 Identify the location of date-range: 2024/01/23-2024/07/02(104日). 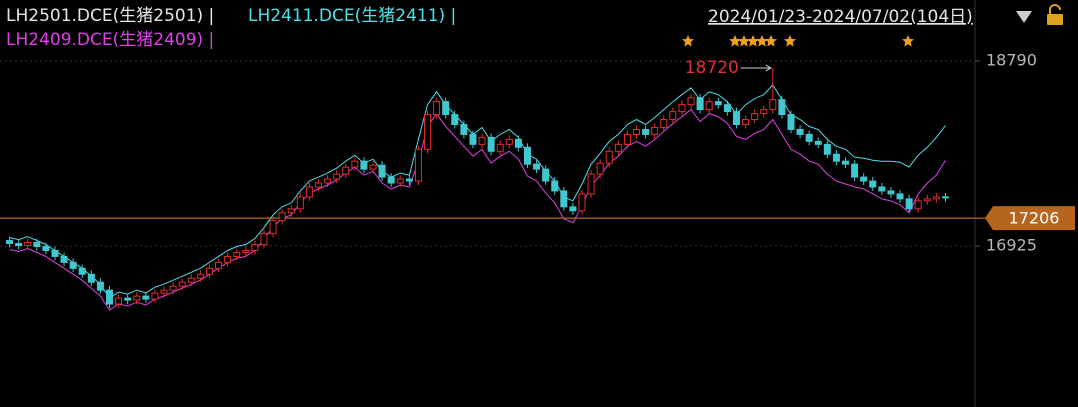
(840, 17).